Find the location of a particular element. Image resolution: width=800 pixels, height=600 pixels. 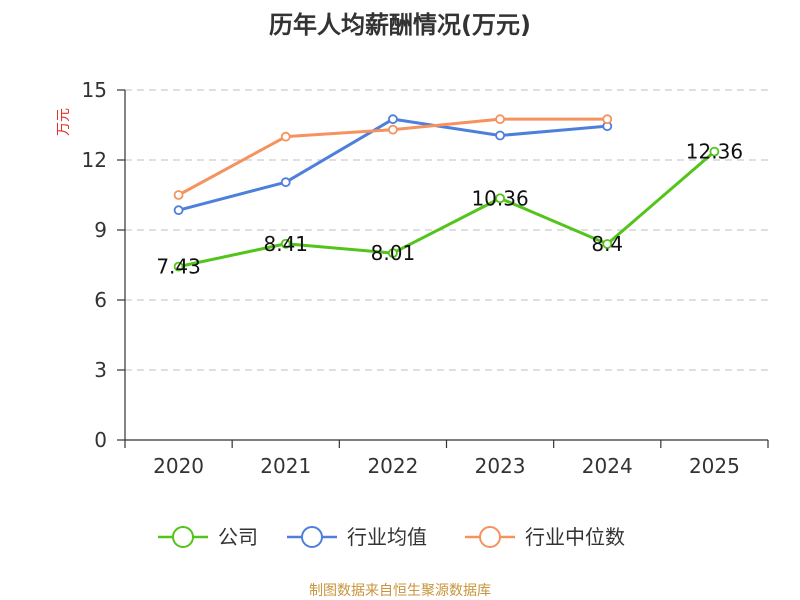

y-tick-label: 3 is located at coordinates (100, 370).